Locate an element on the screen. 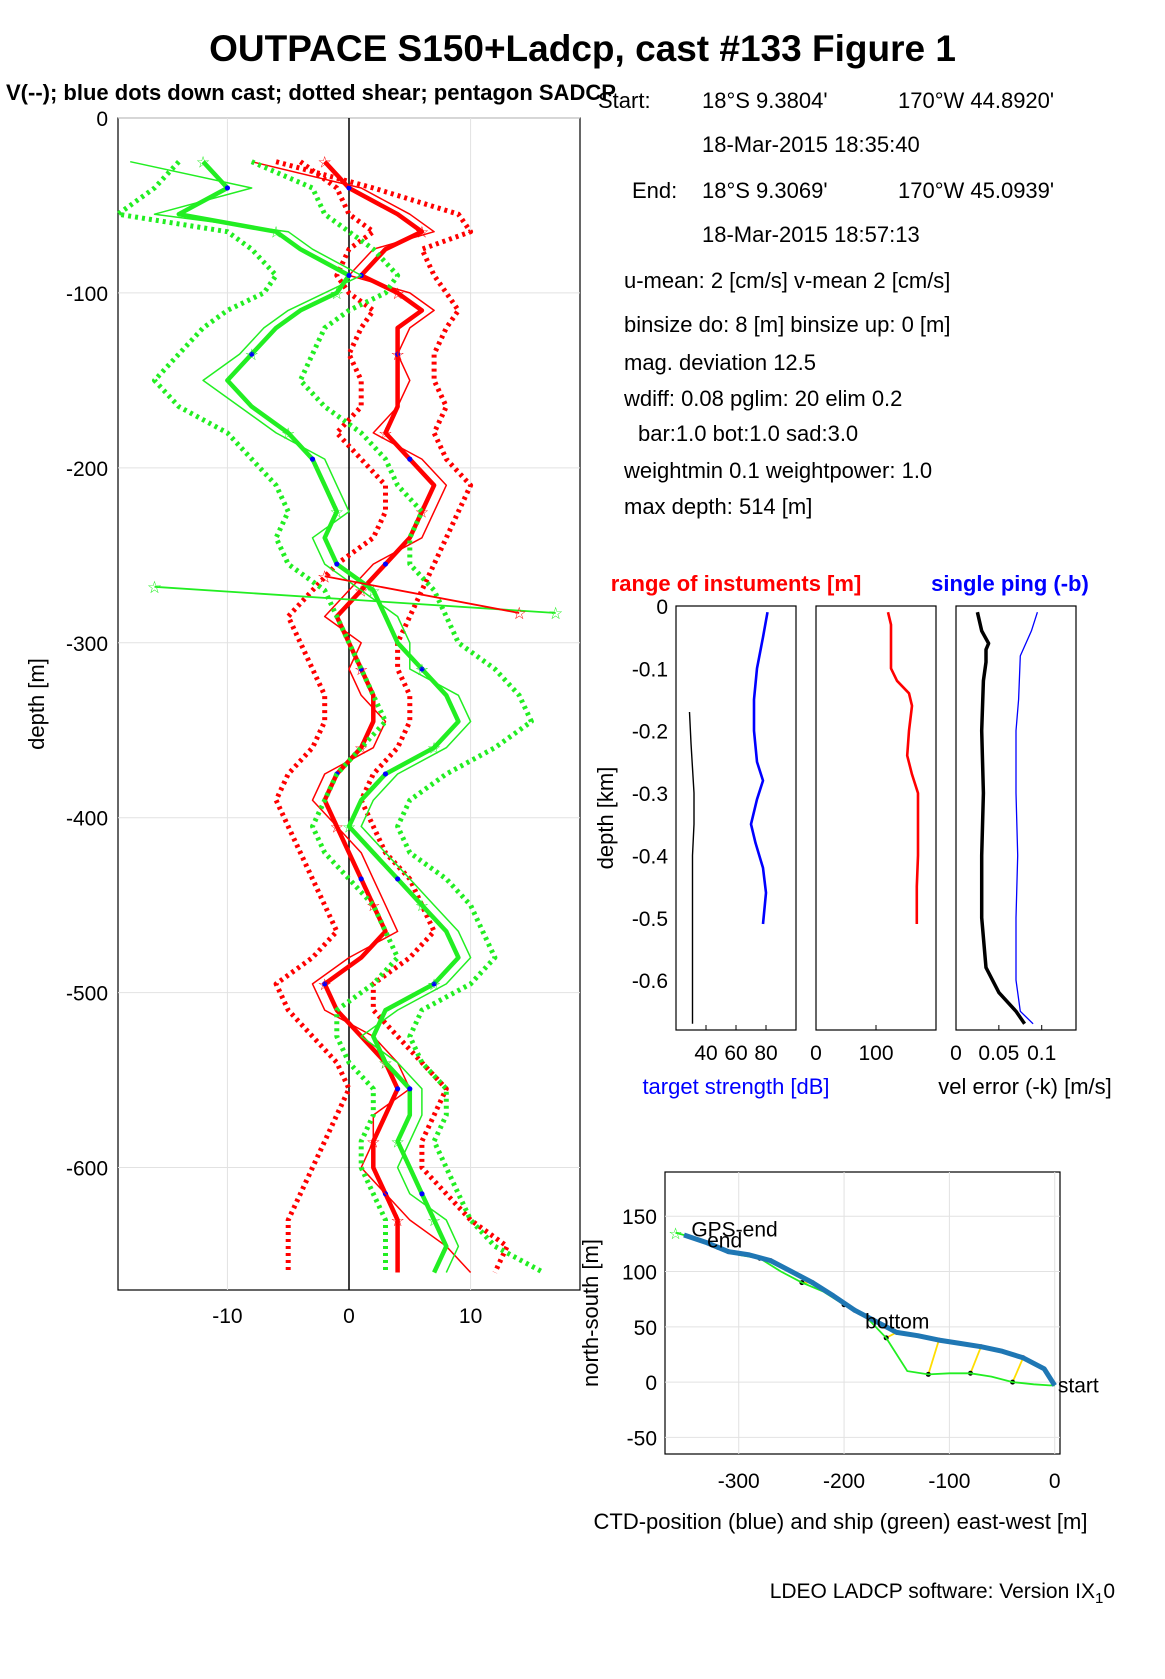 Image resolution: width=1165 pixels, height=1679 pixels. max-depth: max depth: 514 [m] is located at coordinates (718, 506).